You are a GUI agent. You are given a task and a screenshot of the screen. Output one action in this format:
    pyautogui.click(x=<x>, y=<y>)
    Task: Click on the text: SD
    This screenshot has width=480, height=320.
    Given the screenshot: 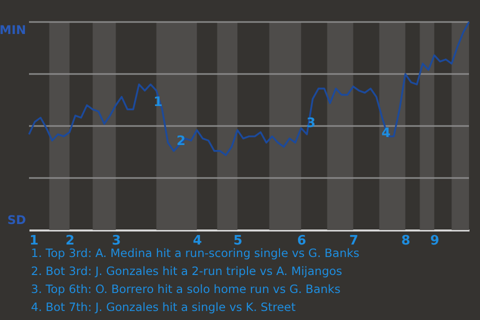 What is the action you would take?
    pyautogui.click(x=16, y=220)
    